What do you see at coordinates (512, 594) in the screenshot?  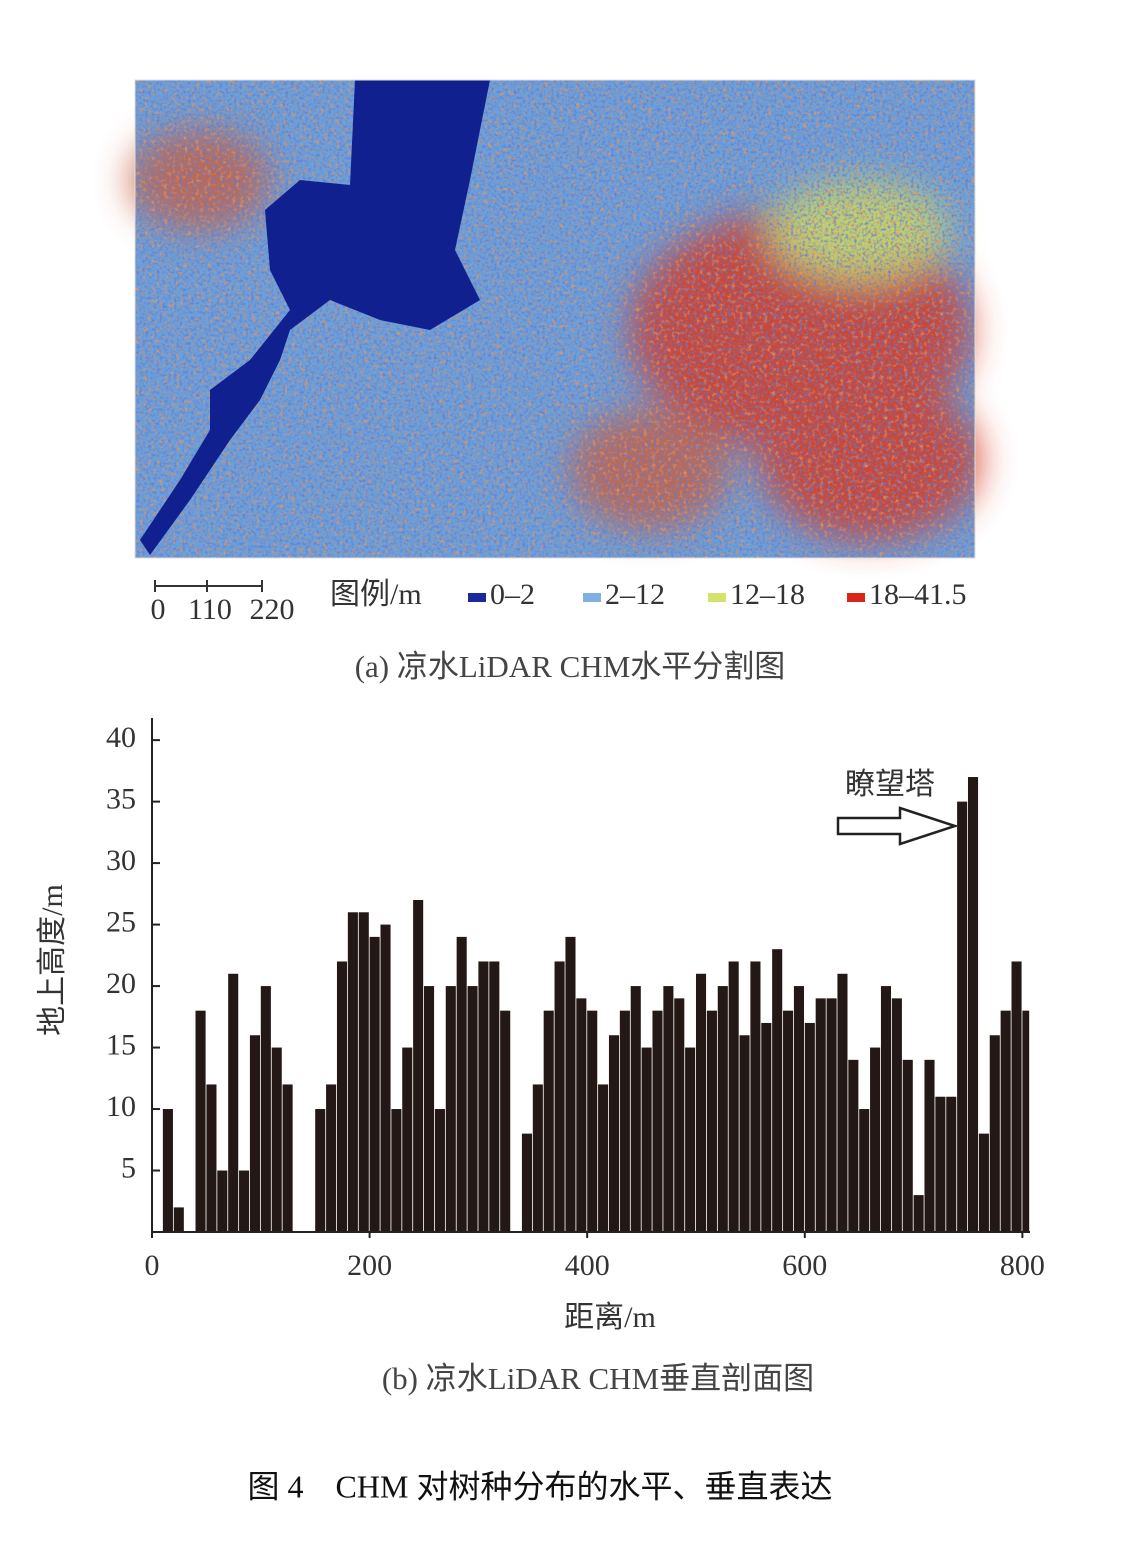 I see `legend-label: 0–2` at bounding box center [512, 594].